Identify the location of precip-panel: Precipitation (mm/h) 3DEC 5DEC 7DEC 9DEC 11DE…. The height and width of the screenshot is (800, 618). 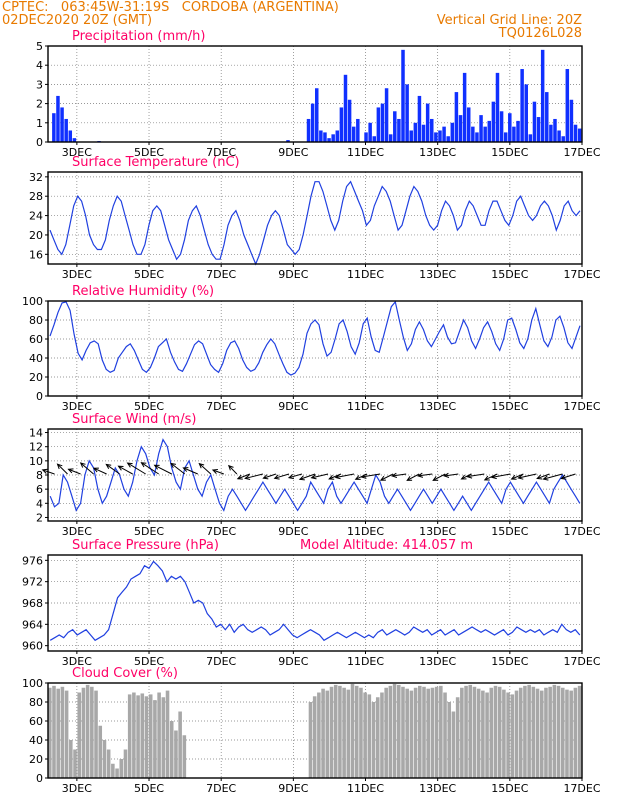
(318, 94).